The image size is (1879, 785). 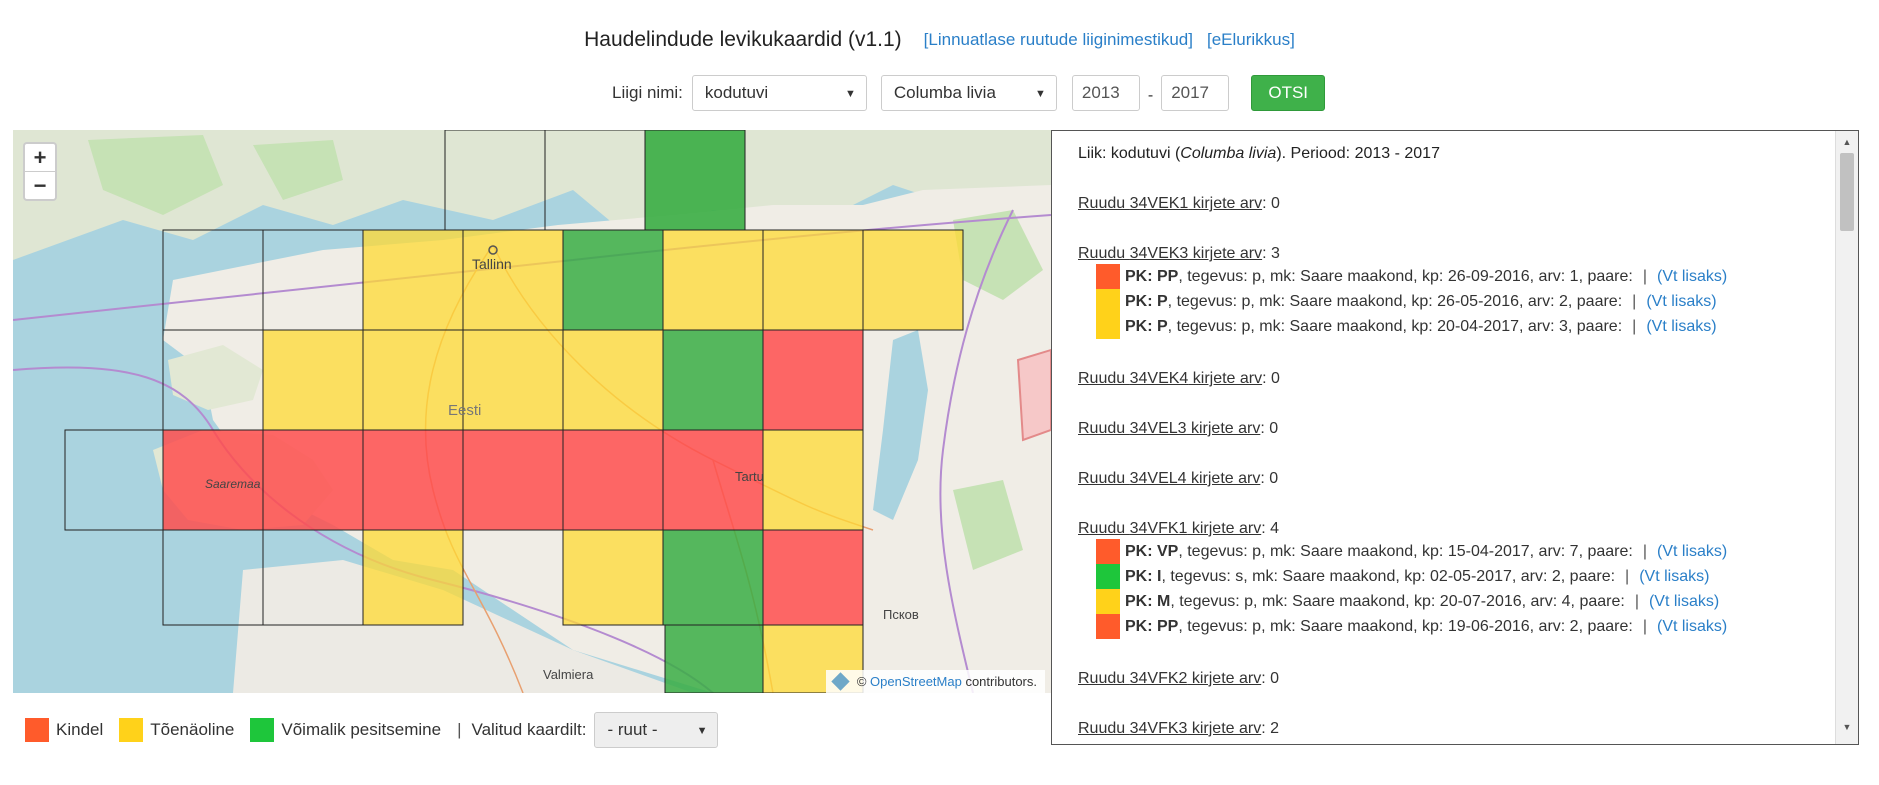 I want to click on scroll-down-arrow-icon: ▼, so click(x=1847, y=727).